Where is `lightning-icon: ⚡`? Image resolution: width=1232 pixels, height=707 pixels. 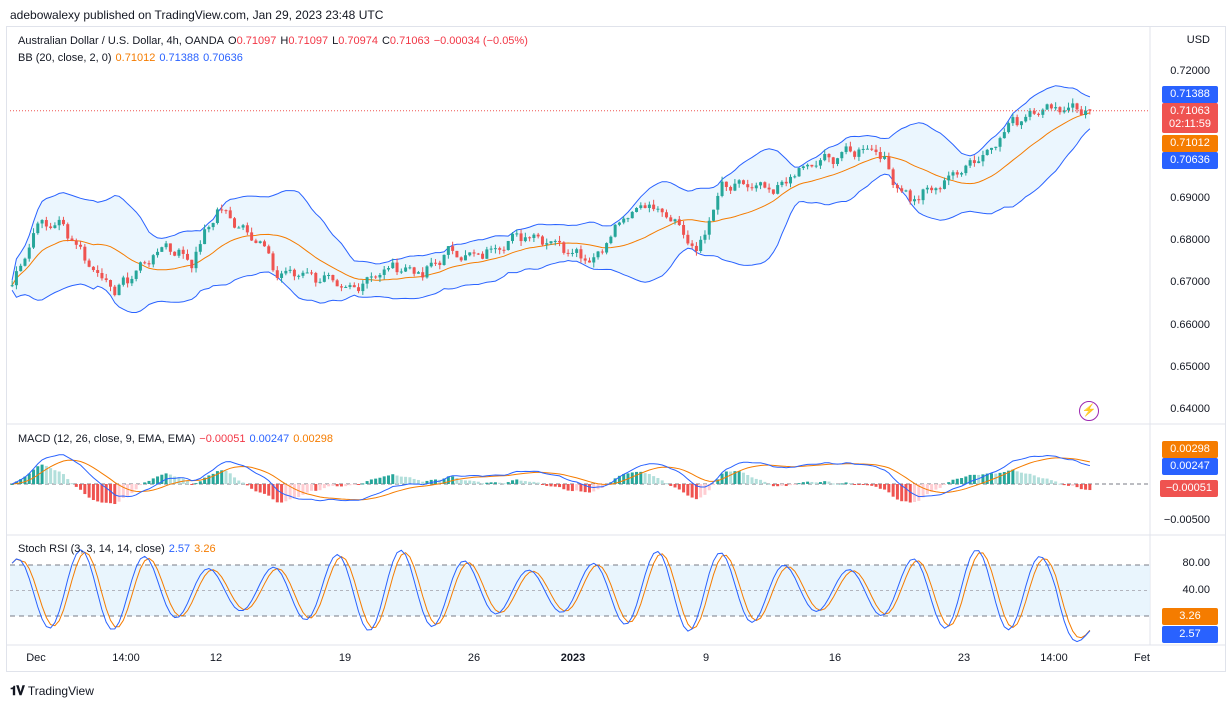 lightning-icon: ⚡ is located at coordinates (1089, 411).